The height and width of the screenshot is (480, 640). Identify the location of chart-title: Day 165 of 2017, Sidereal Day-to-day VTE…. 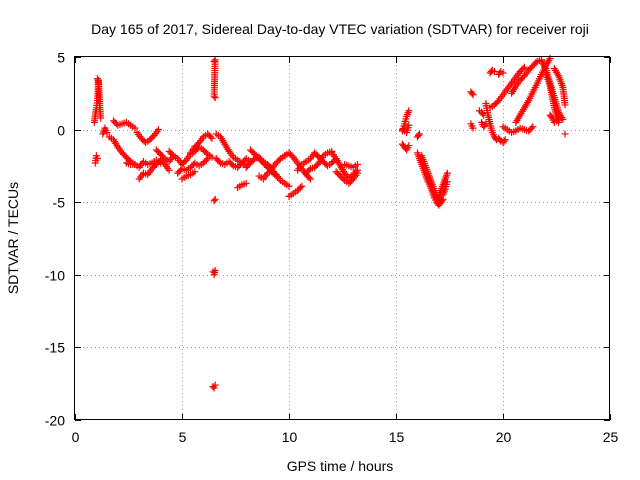
(340, 29).